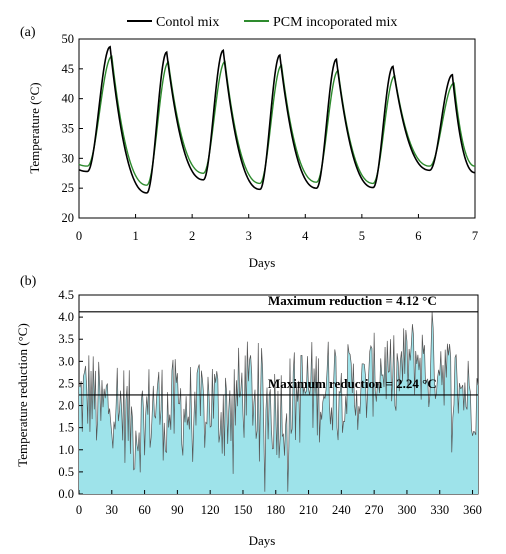  I want to click on y-tick-label-a: 25, so click(68, 188).